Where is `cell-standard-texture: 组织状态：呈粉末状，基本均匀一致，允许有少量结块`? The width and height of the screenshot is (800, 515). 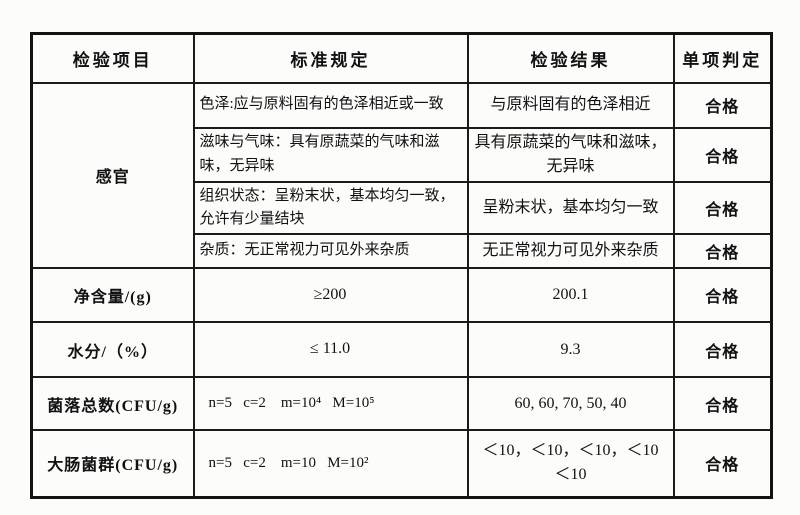 cell-standard-texture: 组织状态：呈粉末状，基本均匀一致，允许有少量结块 is located at coordinates (330, 207).